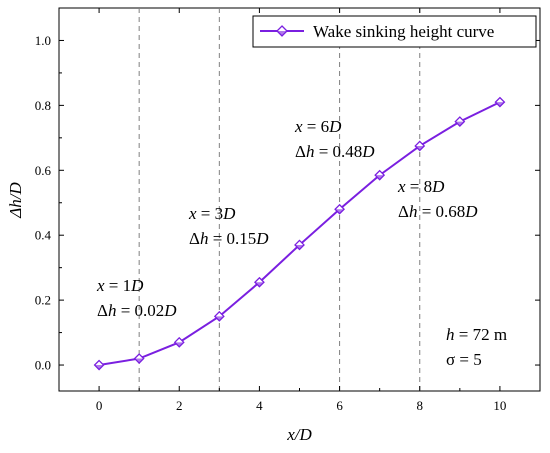 Image resolution: width=550 pixels, height=453 pixels. Describe the element at coordinates (43, 40) in the screenshot. I see `y-tick-label: 1.0` at that location.